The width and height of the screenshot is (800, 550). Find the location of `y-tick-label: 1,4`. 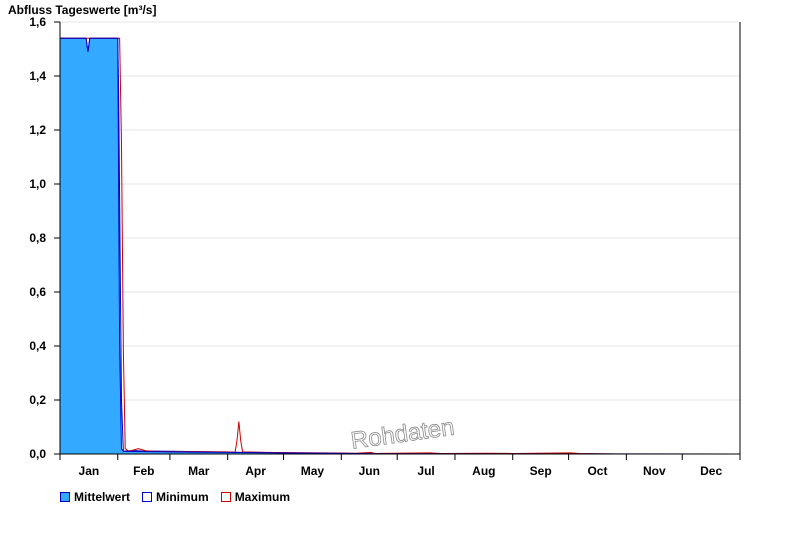

y-tick-label: 1,4 is located at coordinates (37, 76).